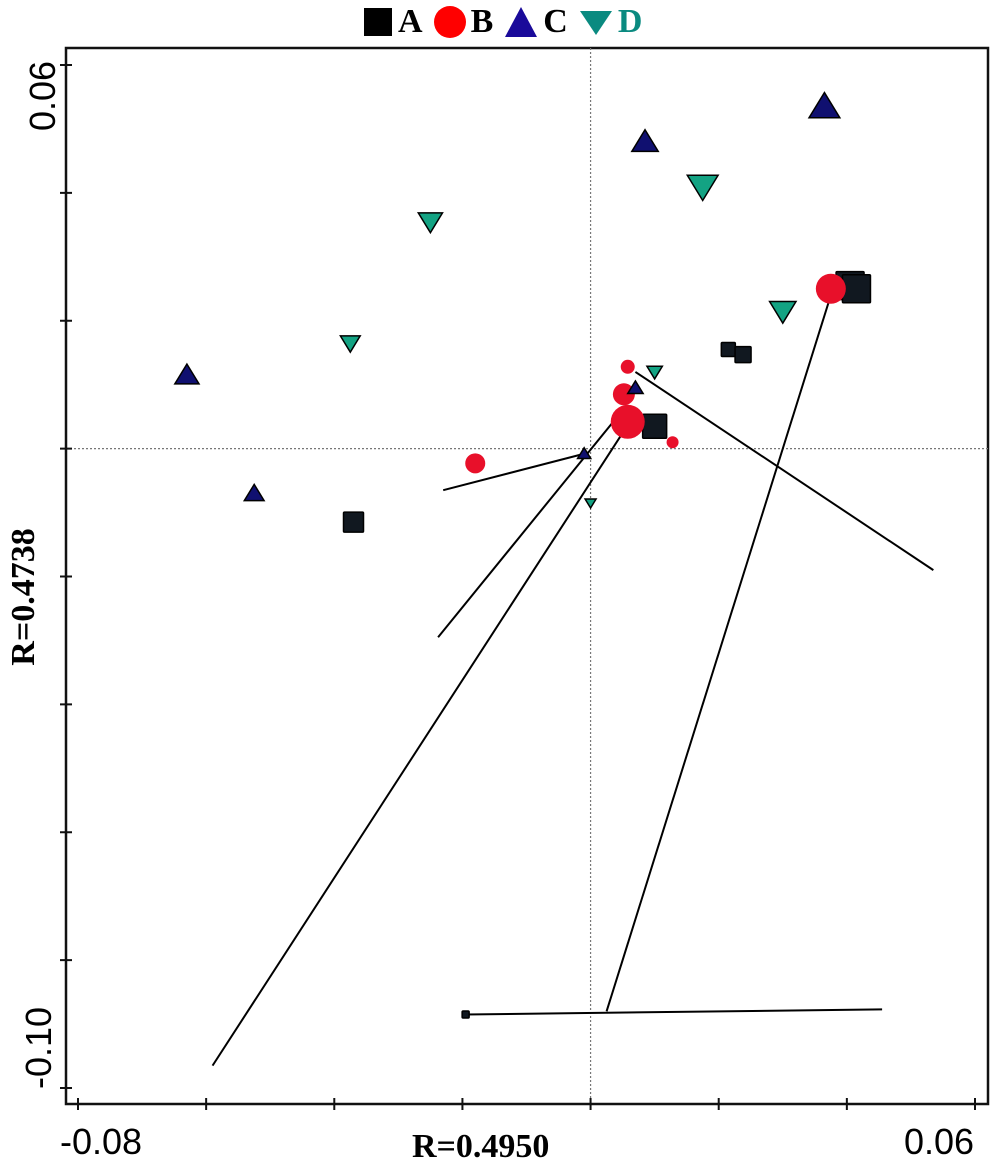 The width and height of the screenshot is (998, 1174). I want to click on legend-item-d: D, so click(610, 21).